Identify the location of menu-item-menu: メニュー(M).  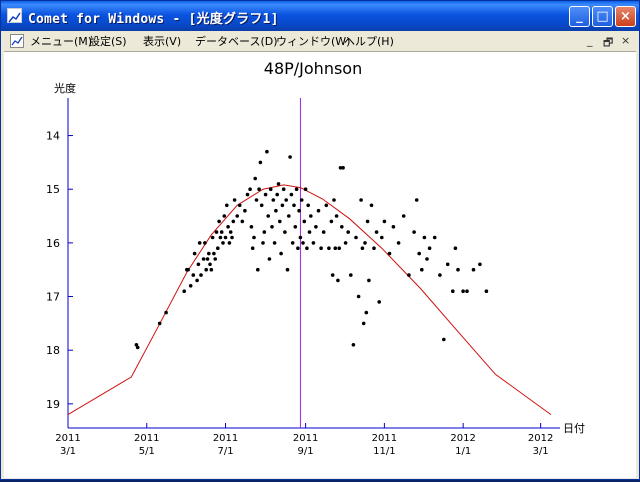
(61, 41).